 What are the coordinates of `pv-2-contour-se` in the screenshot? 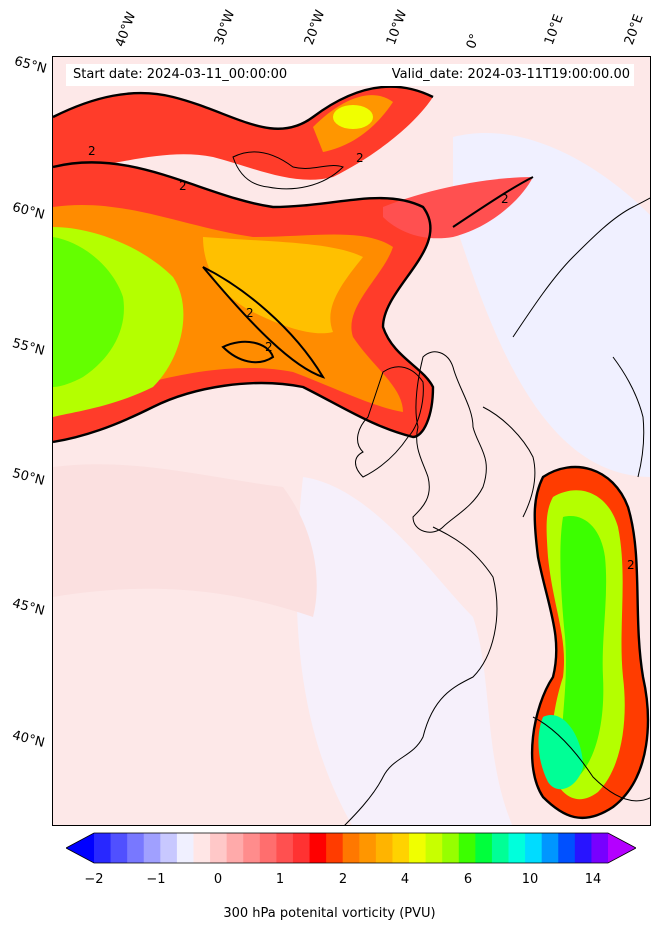 It's located at (590, 642).